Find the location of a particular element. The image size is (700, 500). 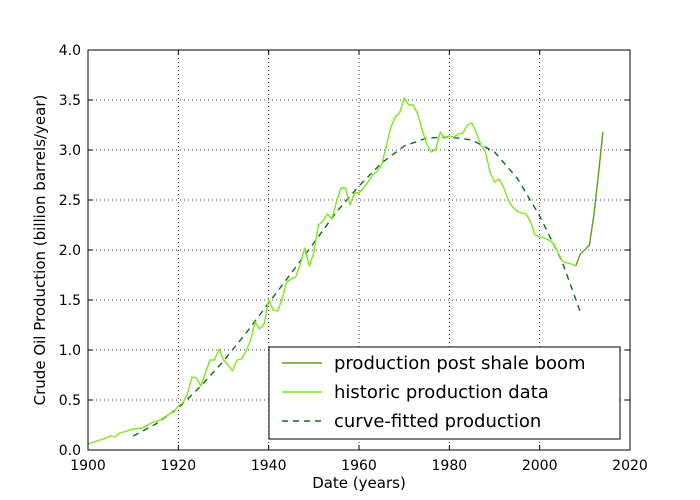

x-tick-label: 1940 is located at coordinates (269, 466).